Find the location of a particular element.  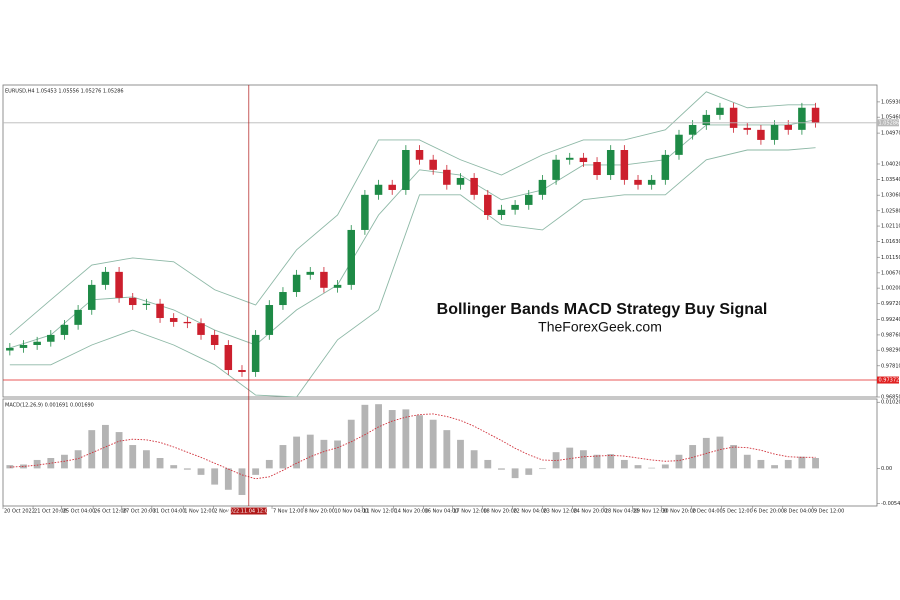

y-tick-label: -0.005406 is located at coordinates (890, 504).